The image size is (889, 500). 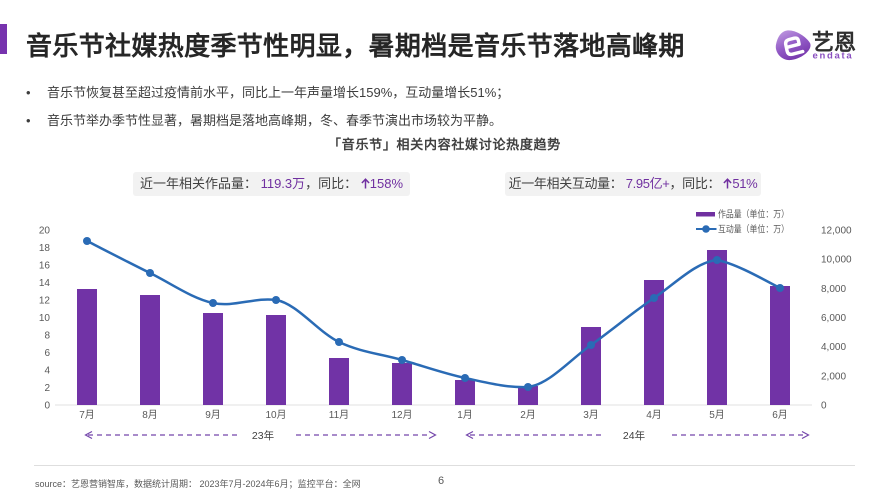 What do you see at coordinates (833, 318) in the screenshot?
I see `svg-text: 6,000` at bounding box center [833, 318].